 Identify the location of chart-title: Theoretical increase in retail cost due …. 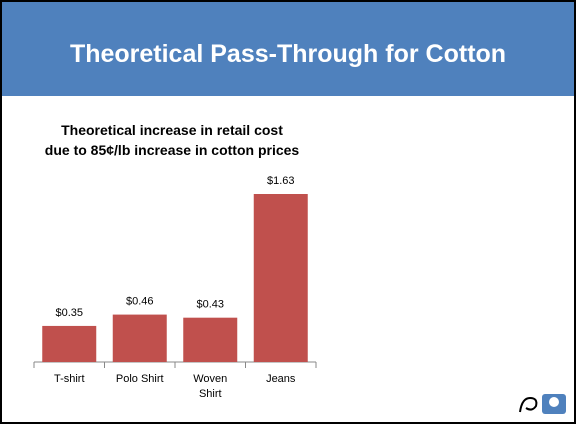
(172, 140).